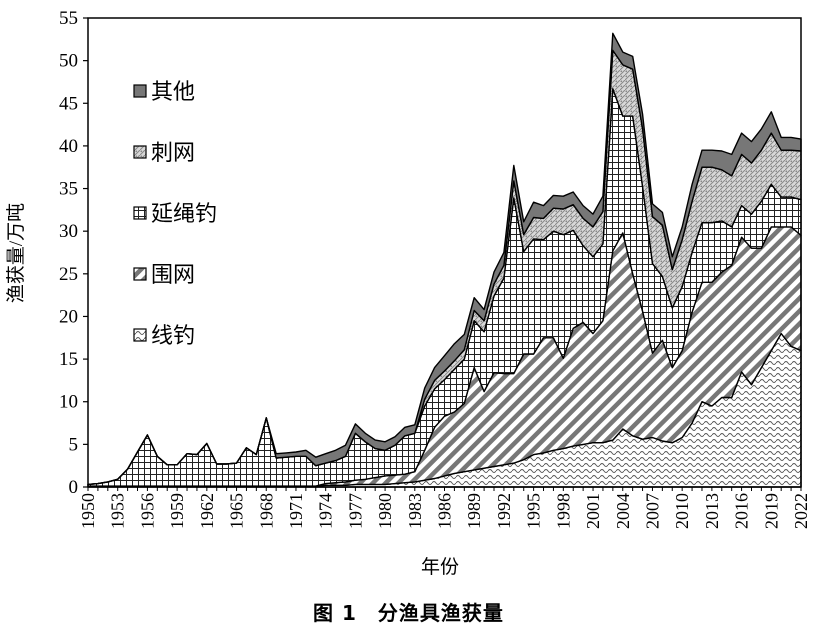 The image size is (817, 630). I want to click on x-tick-label: 1989, so click(474, 511).